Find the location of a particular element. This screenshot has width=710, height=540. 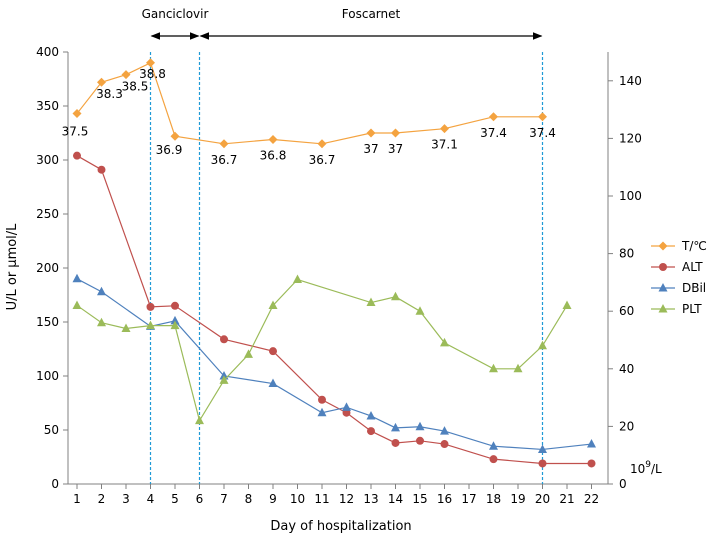

temperature-data-label: 38.5 is located at coordinates (135, 87).